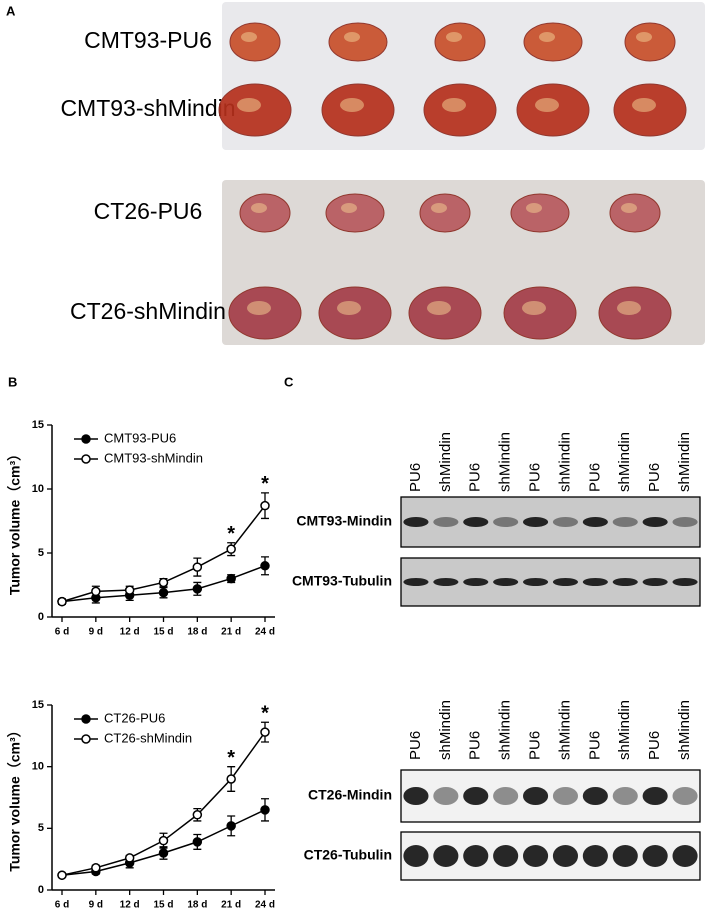  Describe the element at coordinates (197, 905) in the screenshot. I see `x-tick-label: 18 d` at that location.